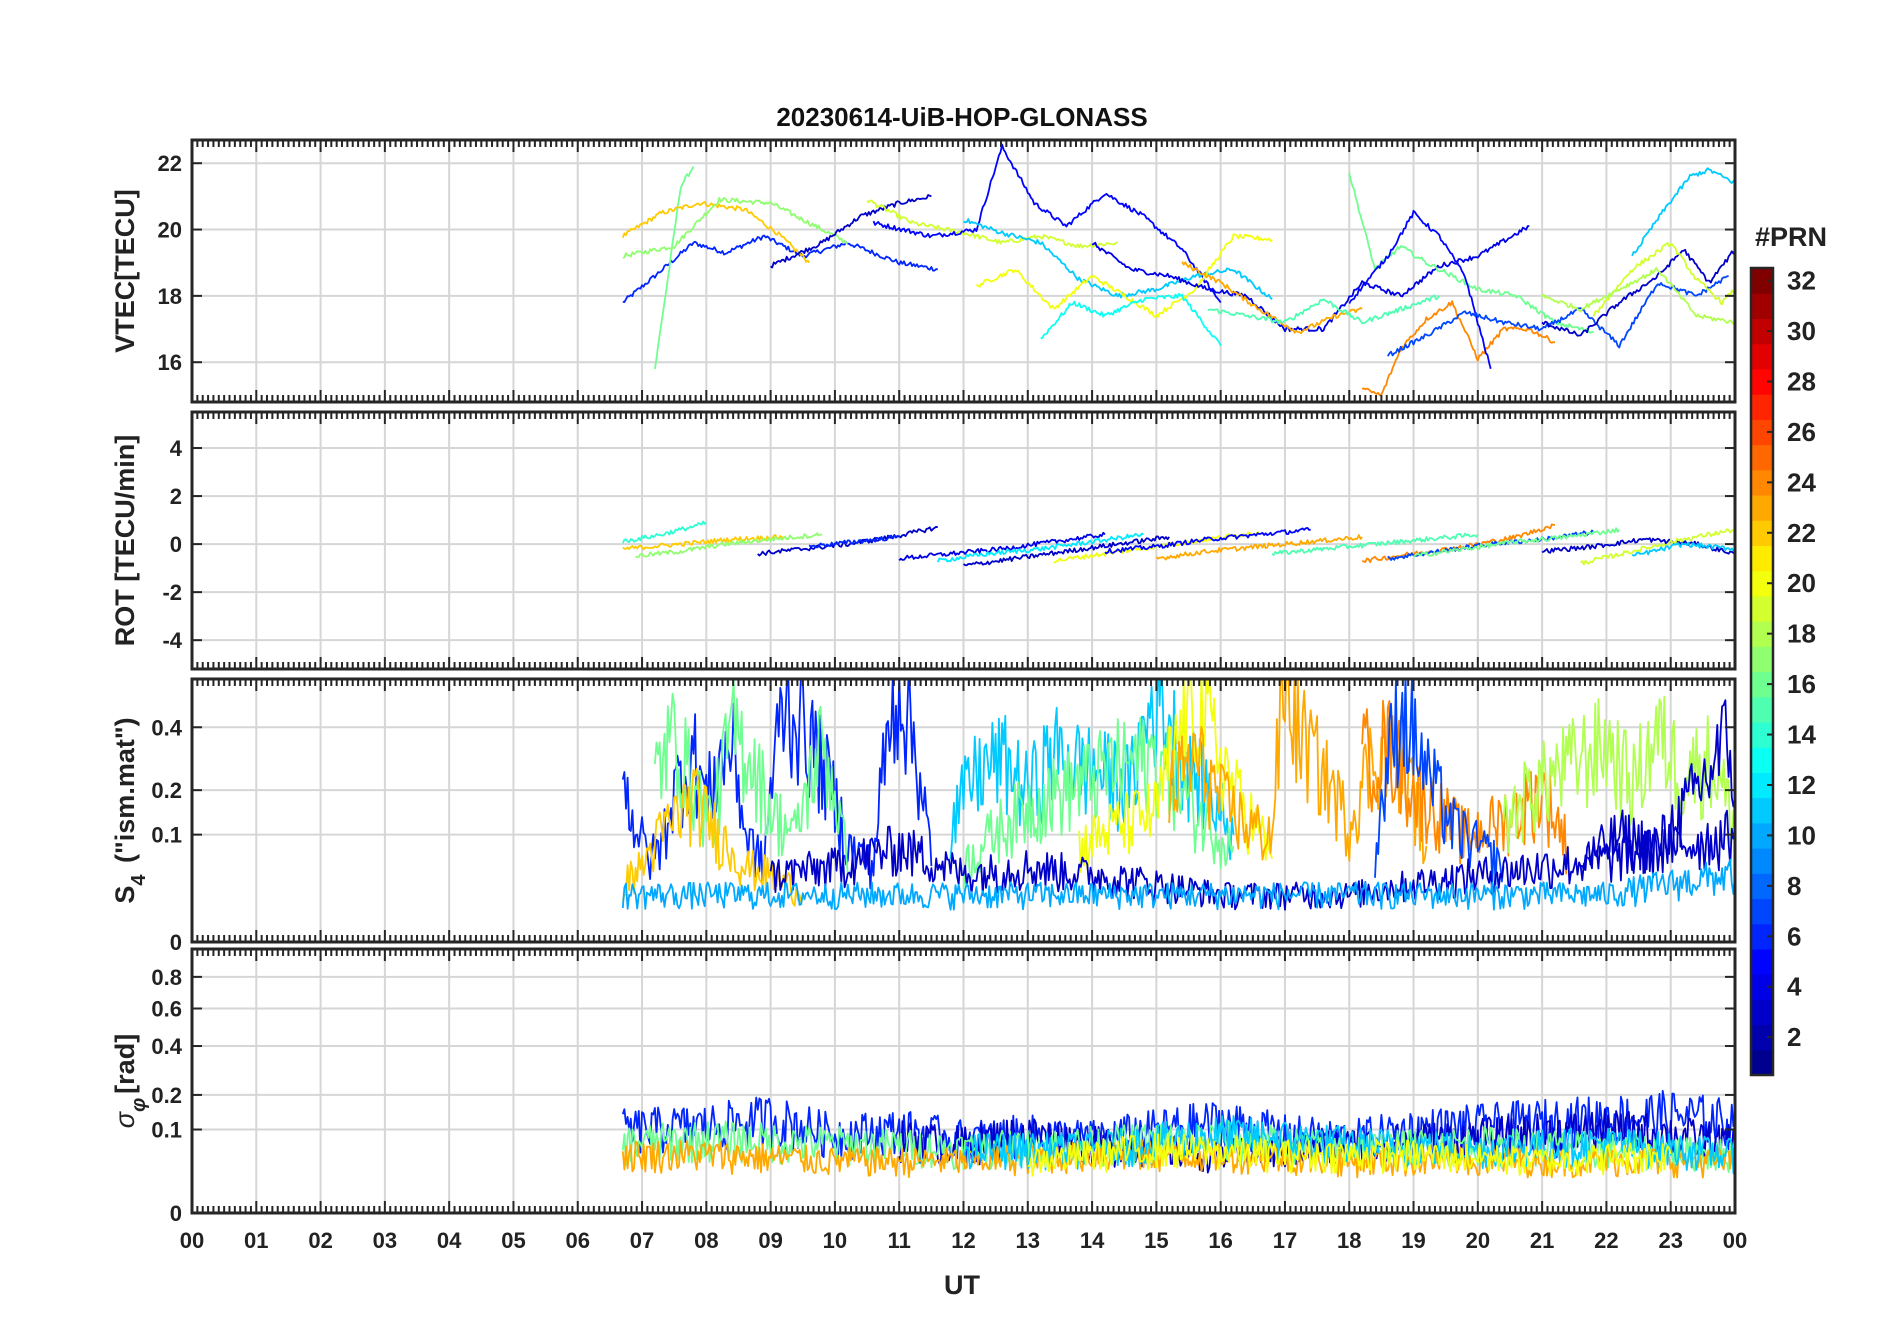 This screenshot has height=1330, width=1902. What do you see at coordinates (1794, 1037) in the screenshot?
I see `colorbar-tick-label: 2` at bounding box center [1794, 1037].